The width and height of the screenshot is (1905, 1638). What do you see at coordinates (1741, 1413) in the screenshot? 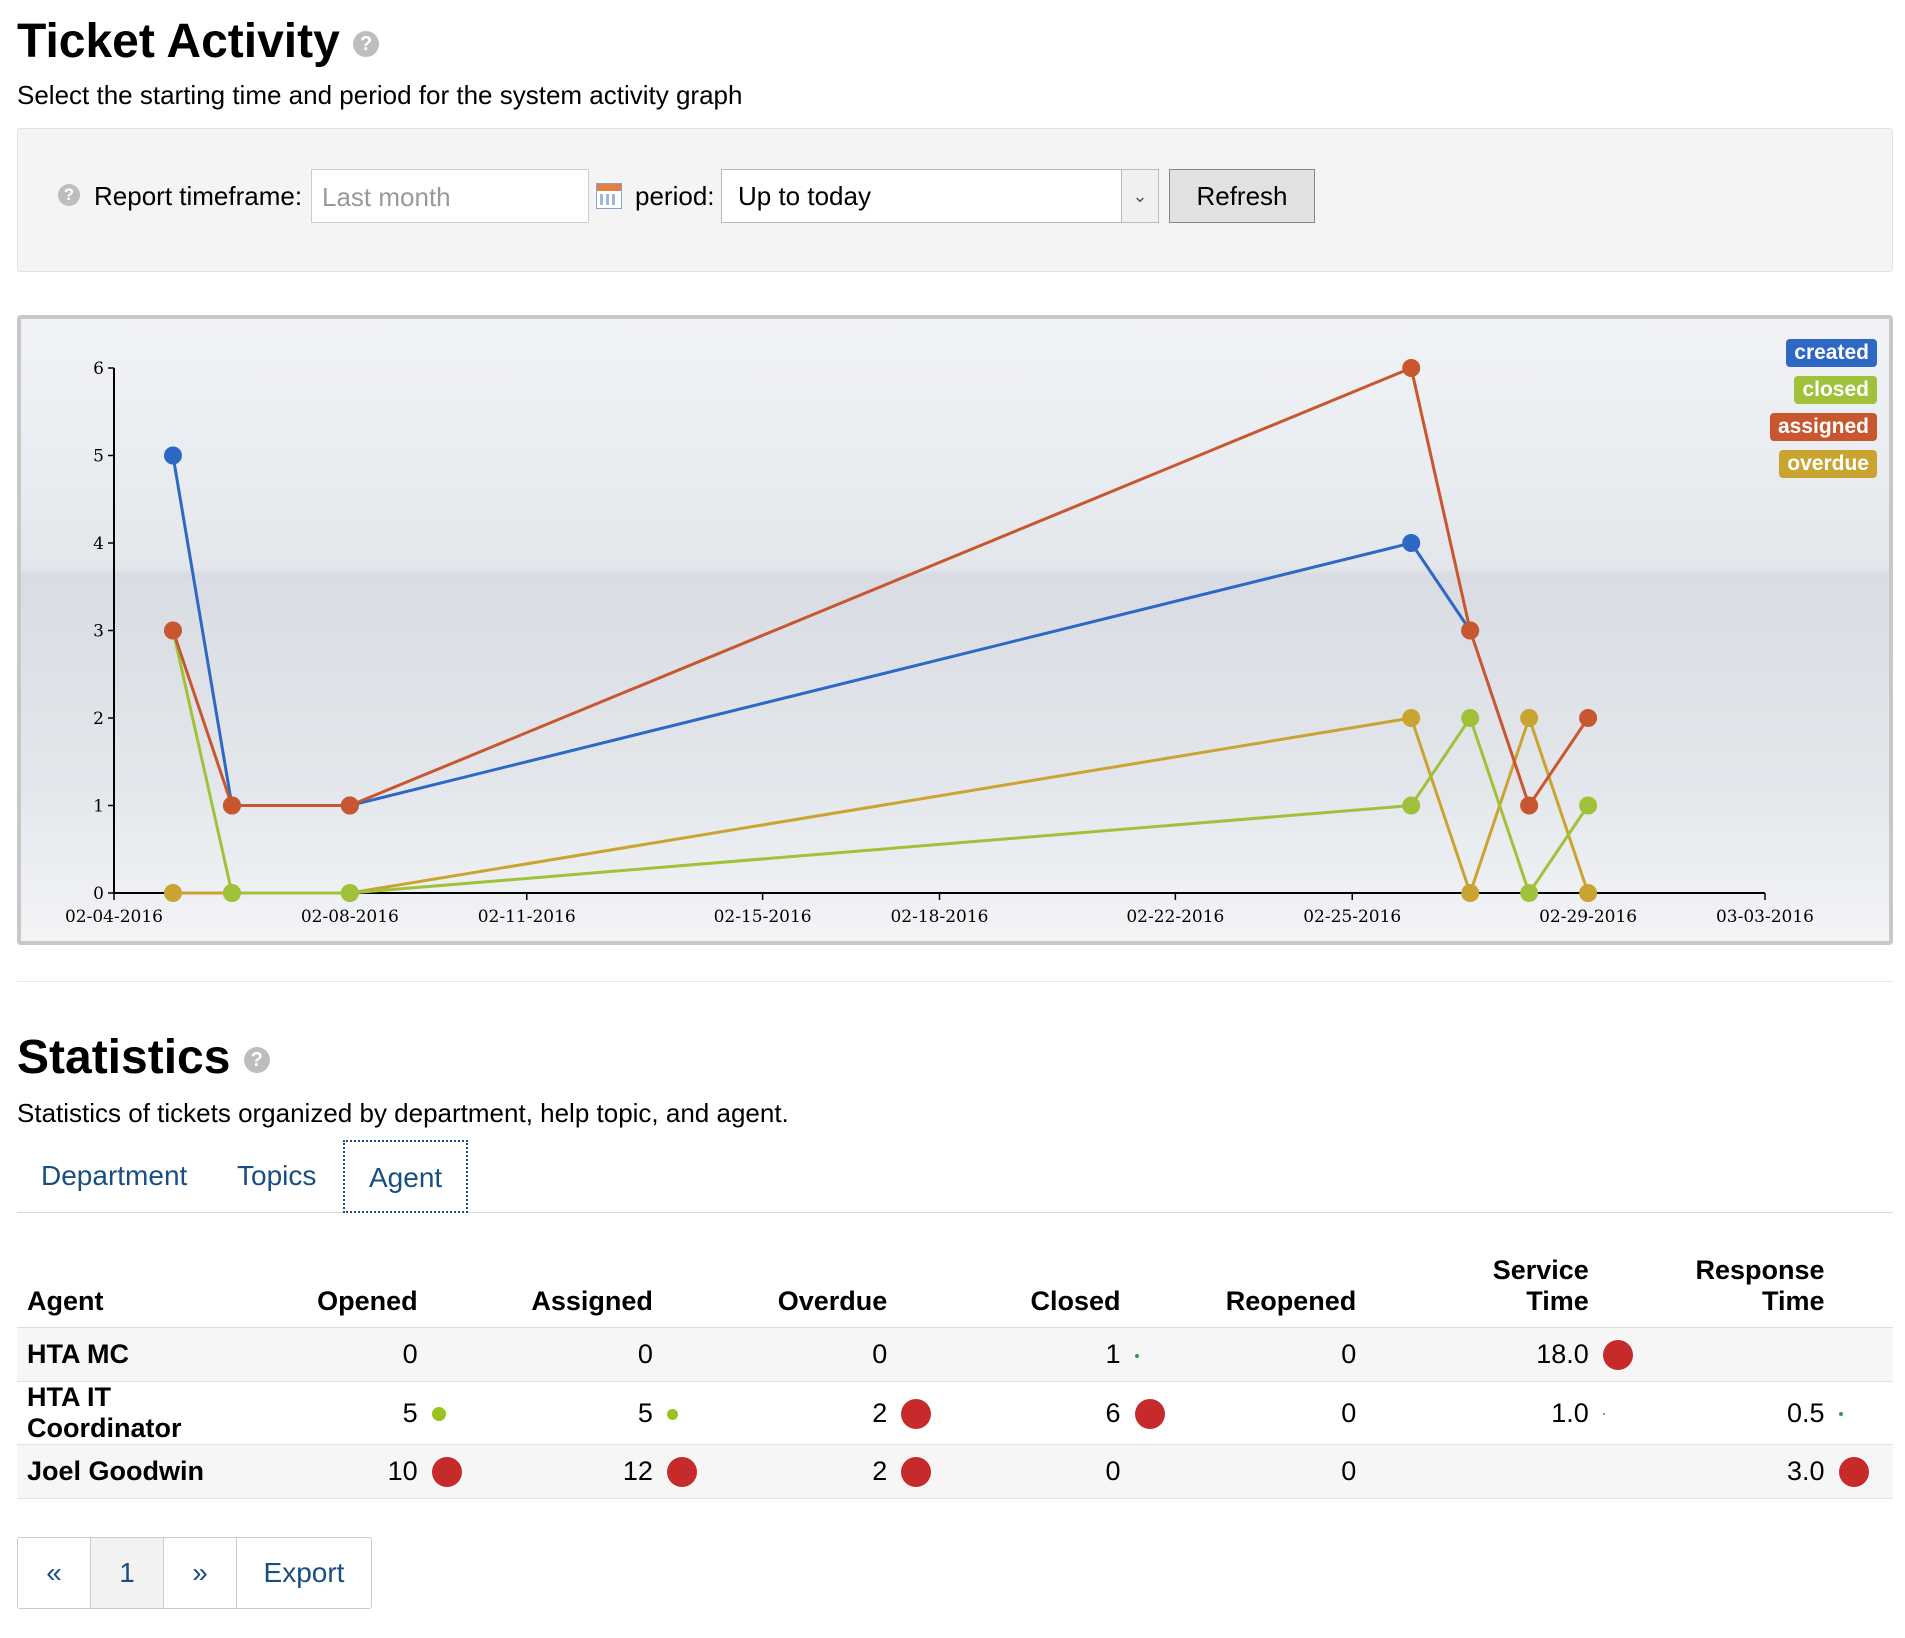
I see `cell-response-time: 0.5` at bounding box center [1741, 1413].